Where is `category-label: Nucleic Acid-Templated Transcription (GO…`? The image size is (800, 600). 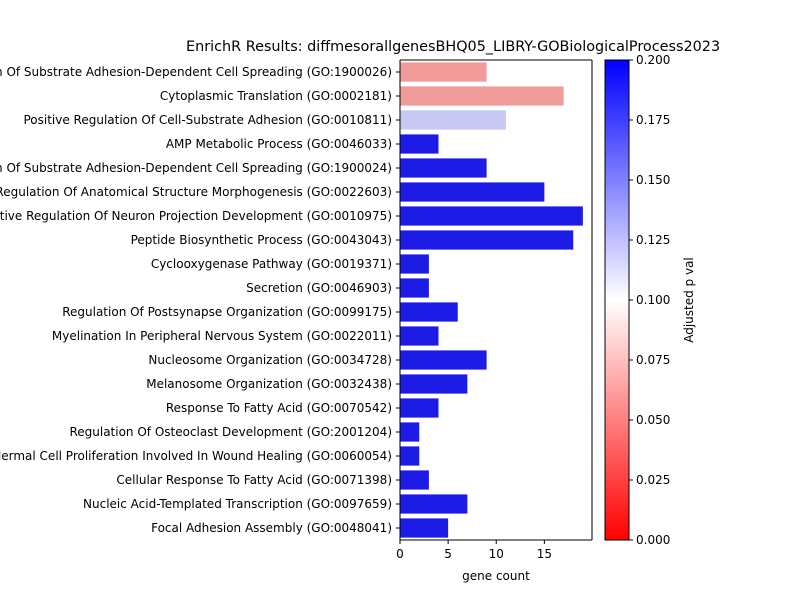
category-label: Nucleic Acid-Templated Transcription (GO… is located at coordinates (237, 504).